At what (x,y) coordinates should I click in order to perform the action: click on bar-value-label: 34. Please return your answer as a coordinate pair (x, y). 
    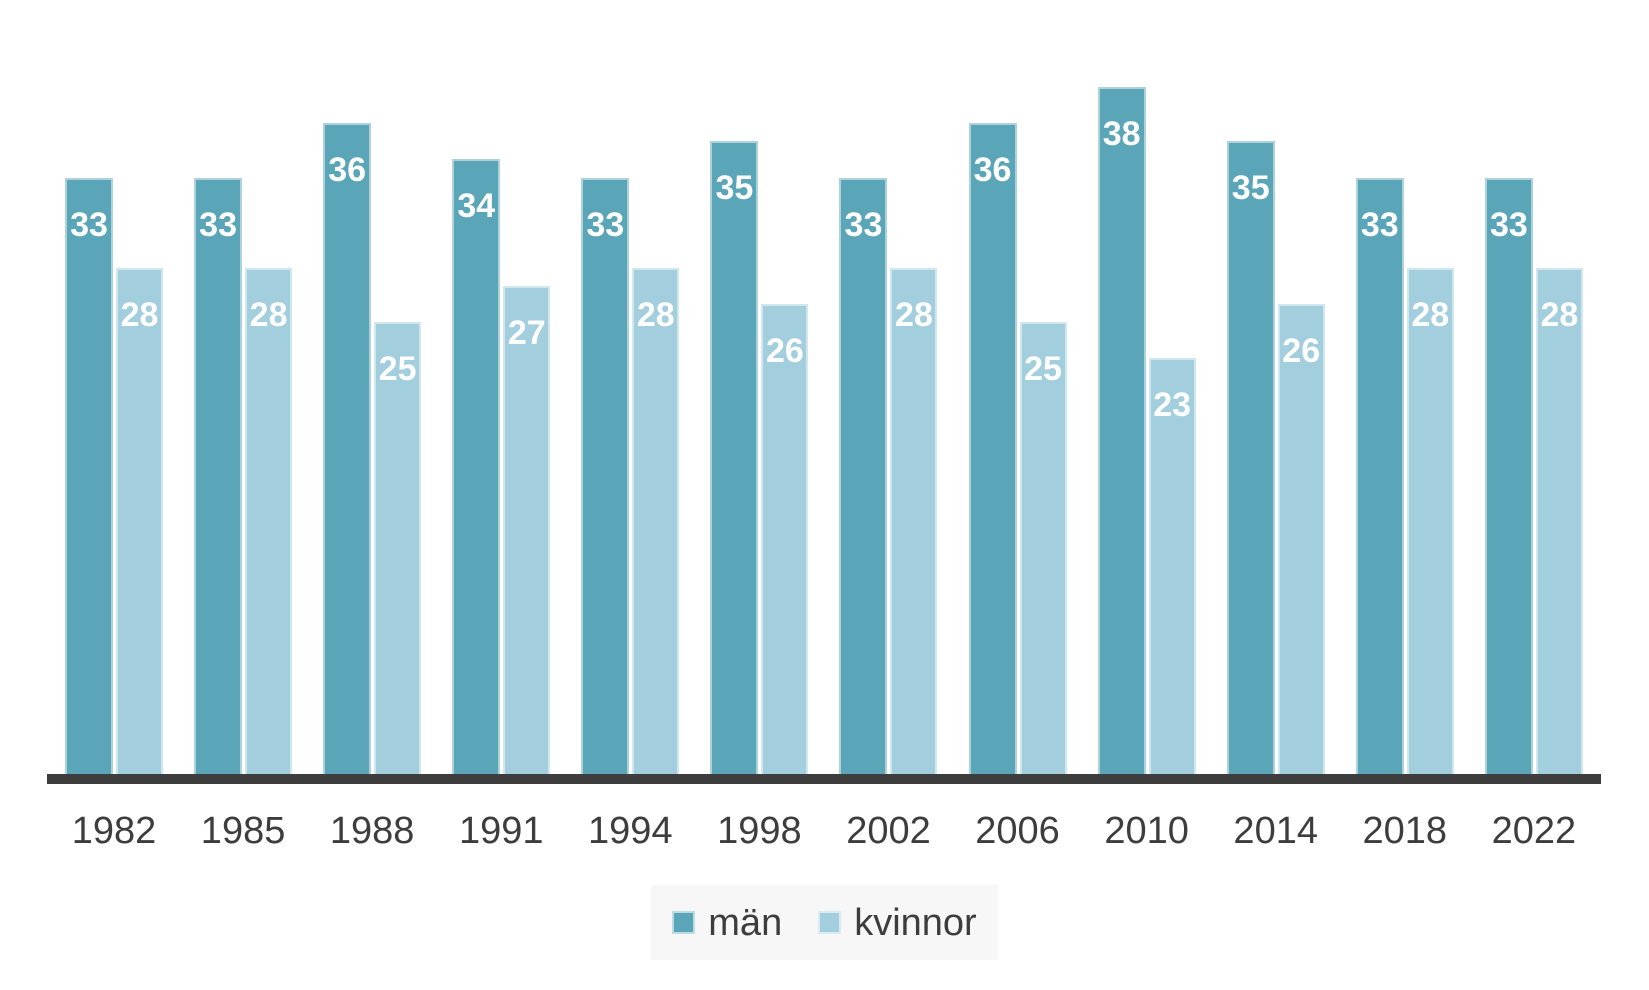
    Looking at the image, I should click on (476, 206).